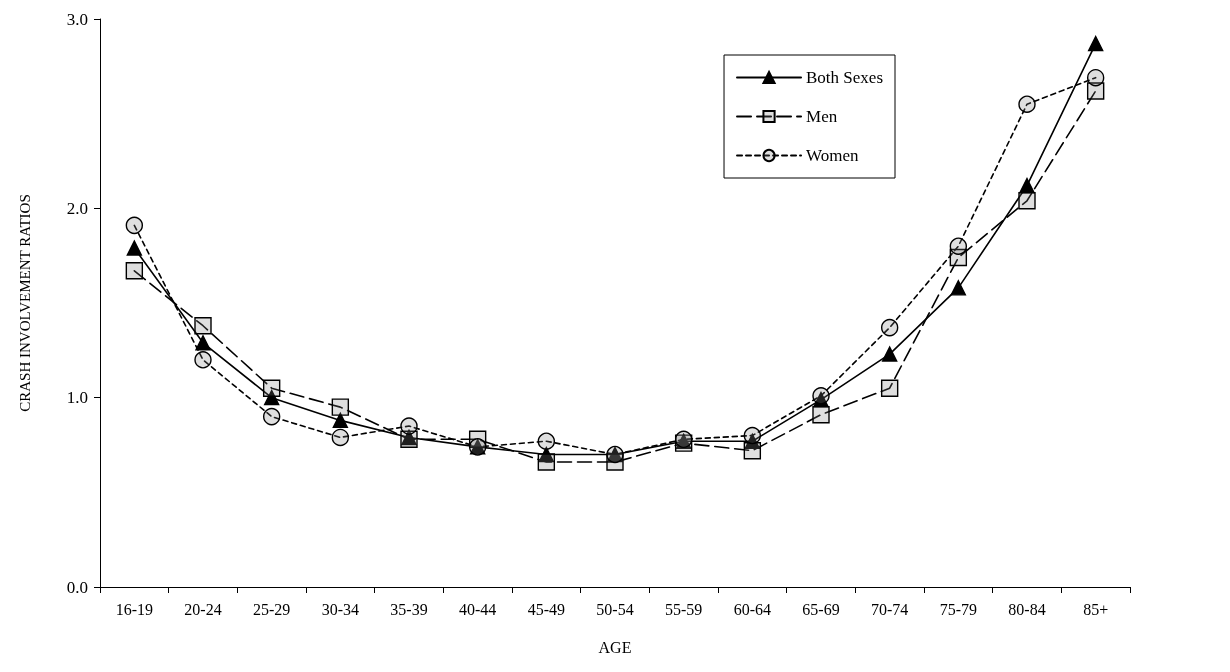 The image size is (1230, 672). Describe the element at coordinates (77, 587) in the screenshot. I see `y-tick-label: 0.0` at that location.